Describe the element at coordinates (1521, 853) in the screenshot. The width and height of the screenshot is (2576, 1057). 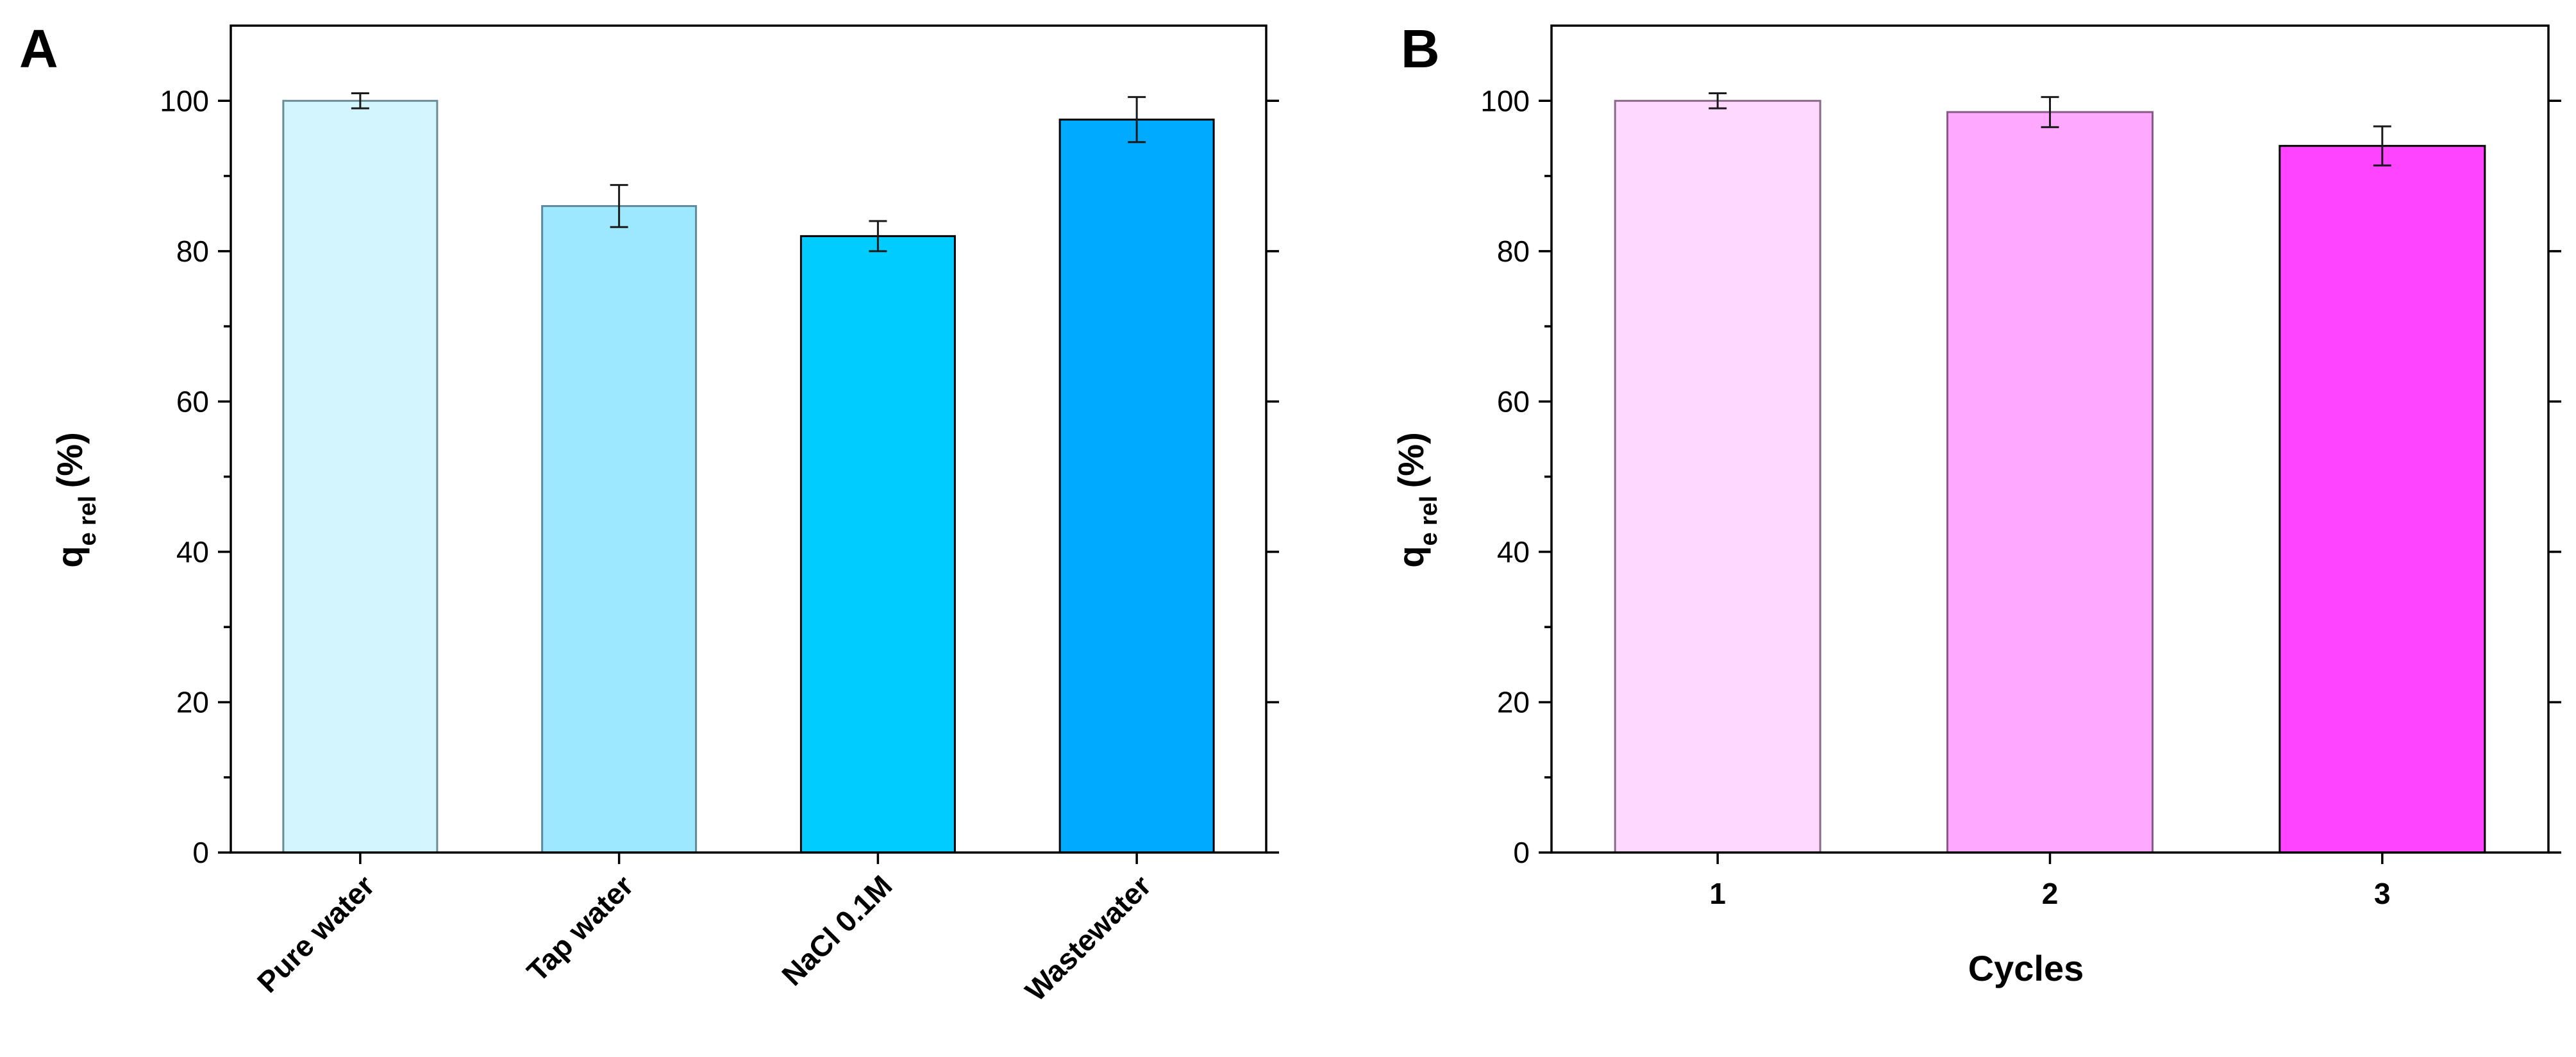
I see `panel-b-y-tick-label-0: 0` at that location.